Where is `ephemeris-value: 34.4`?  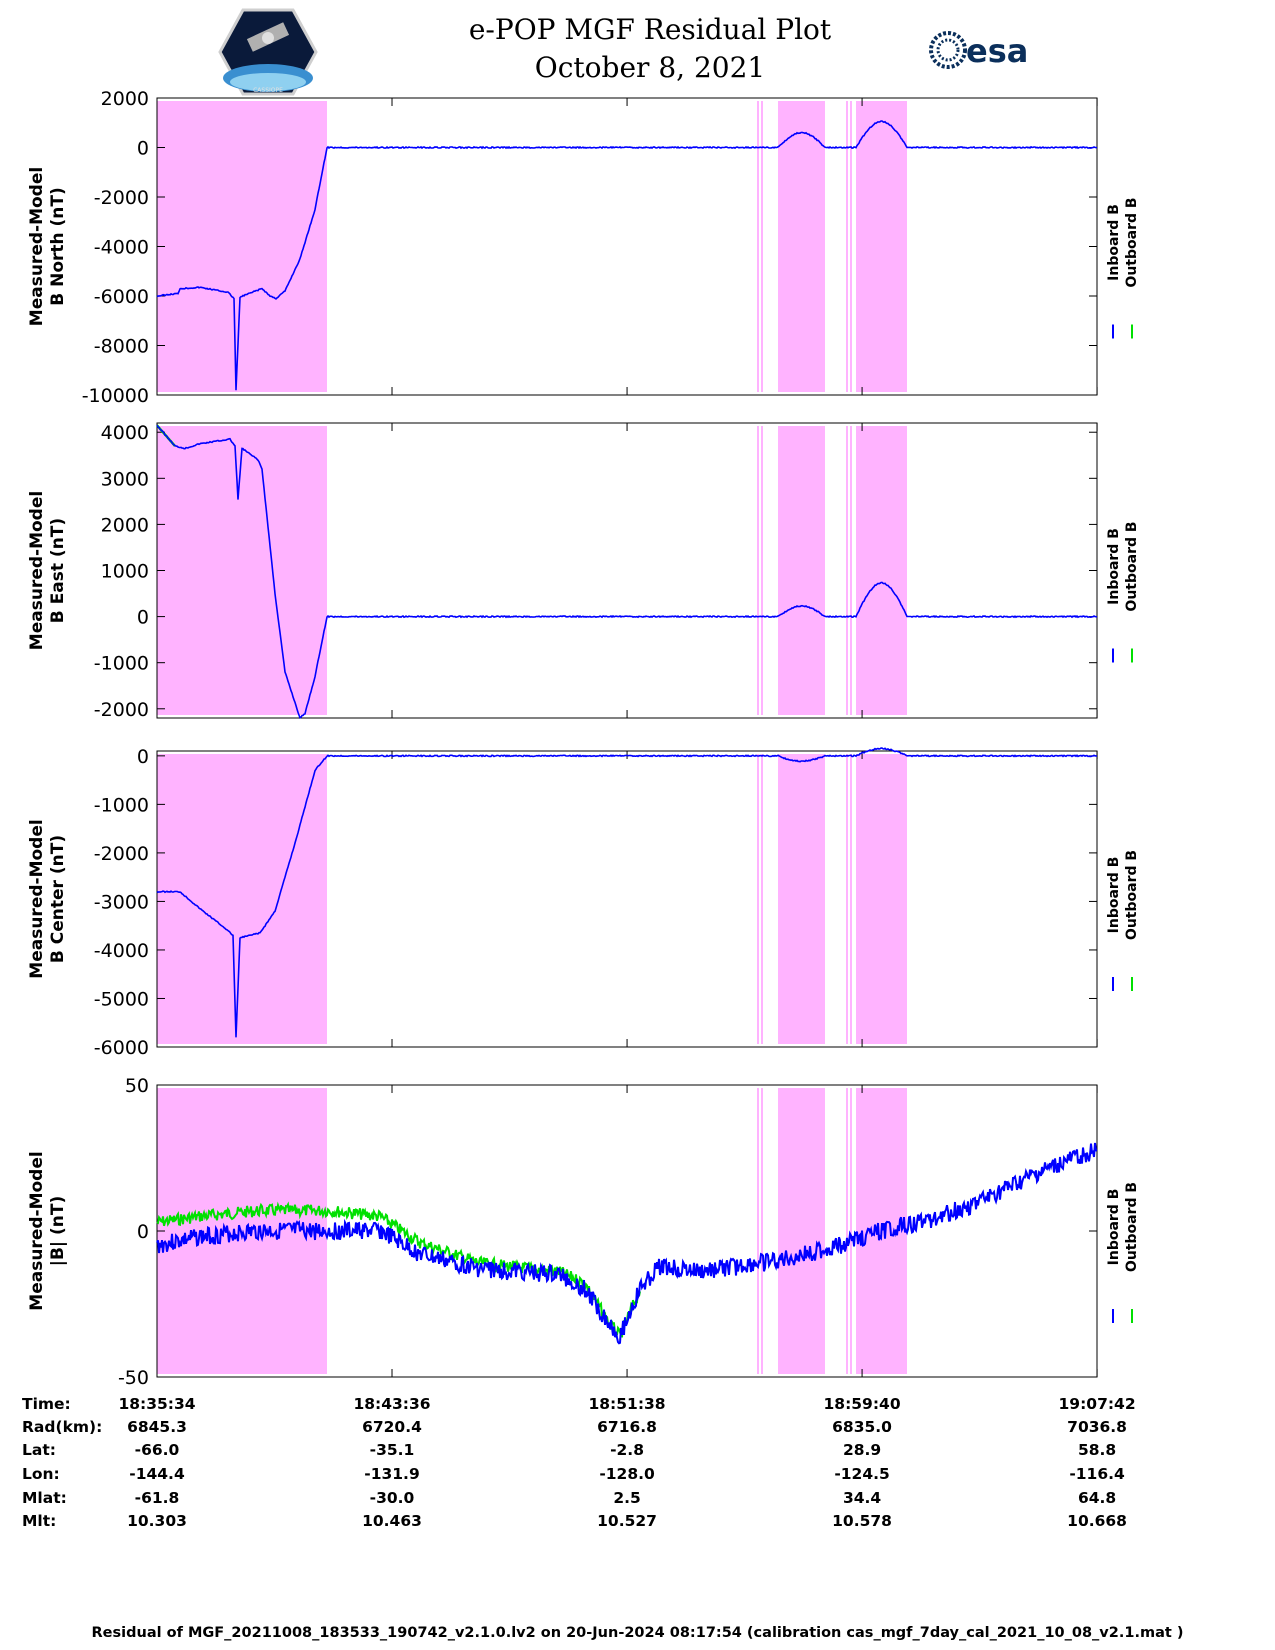
ephemeris-value: 34.4 is located at coordinates (862, 1498).